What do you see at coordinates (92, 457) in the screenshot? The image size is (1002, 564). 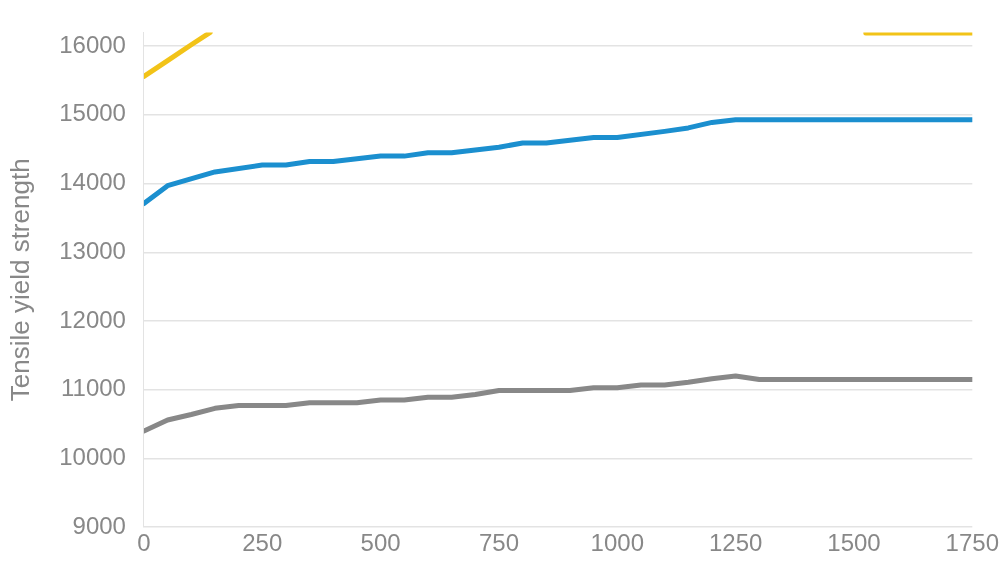 I see `y-tick-label: 10000` at bounding box center [92, 457].